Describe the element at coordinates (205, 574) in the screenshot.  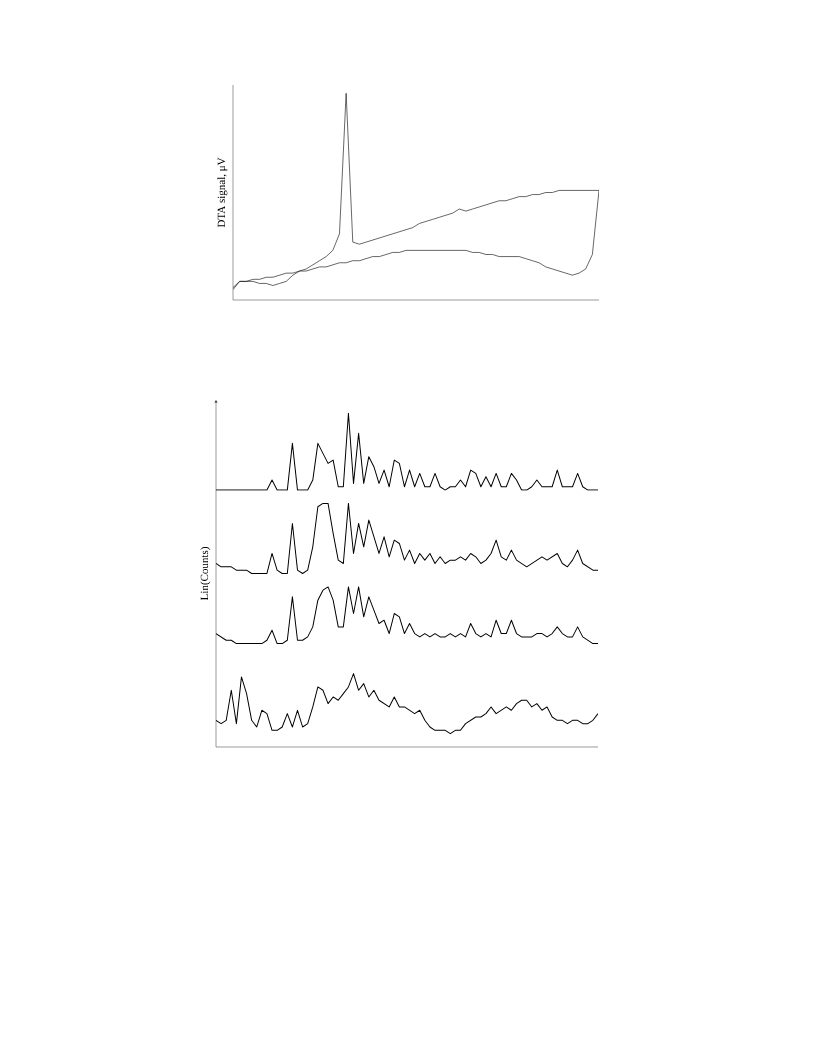
I see `y-axis-title: Lin(Counts)` at that location.